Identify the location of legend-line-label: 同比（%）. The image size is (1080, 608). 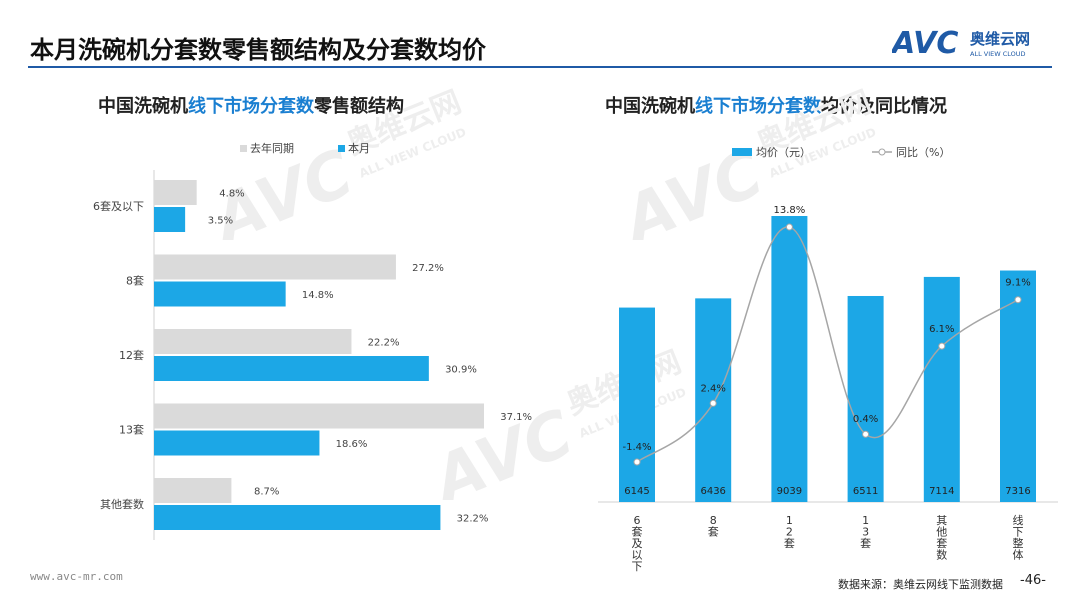
(923, 152).